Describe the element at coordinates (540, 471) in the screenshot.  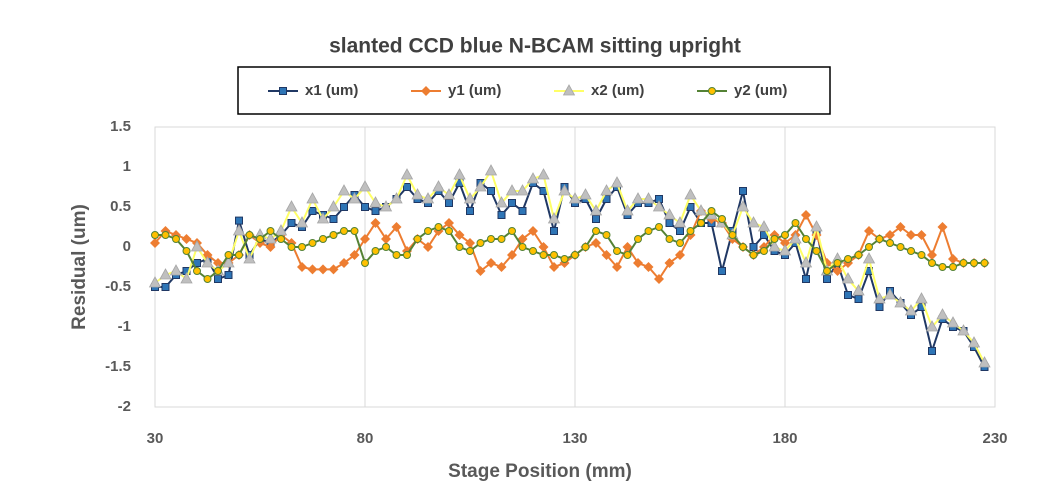
I see `x-axis-title: Stage Position (mm)` at that location.